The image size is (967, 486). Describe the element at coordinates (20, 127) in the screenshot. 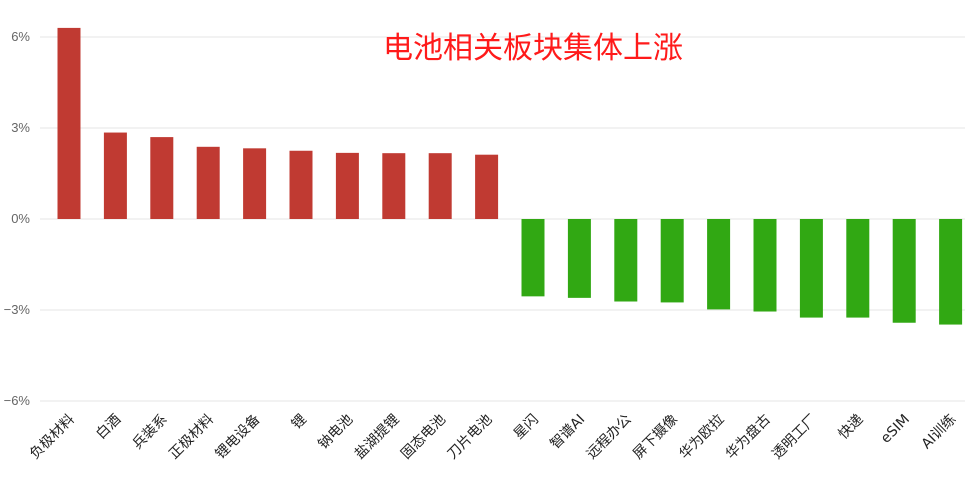

I see `y-tick-label: 3%` at that location.